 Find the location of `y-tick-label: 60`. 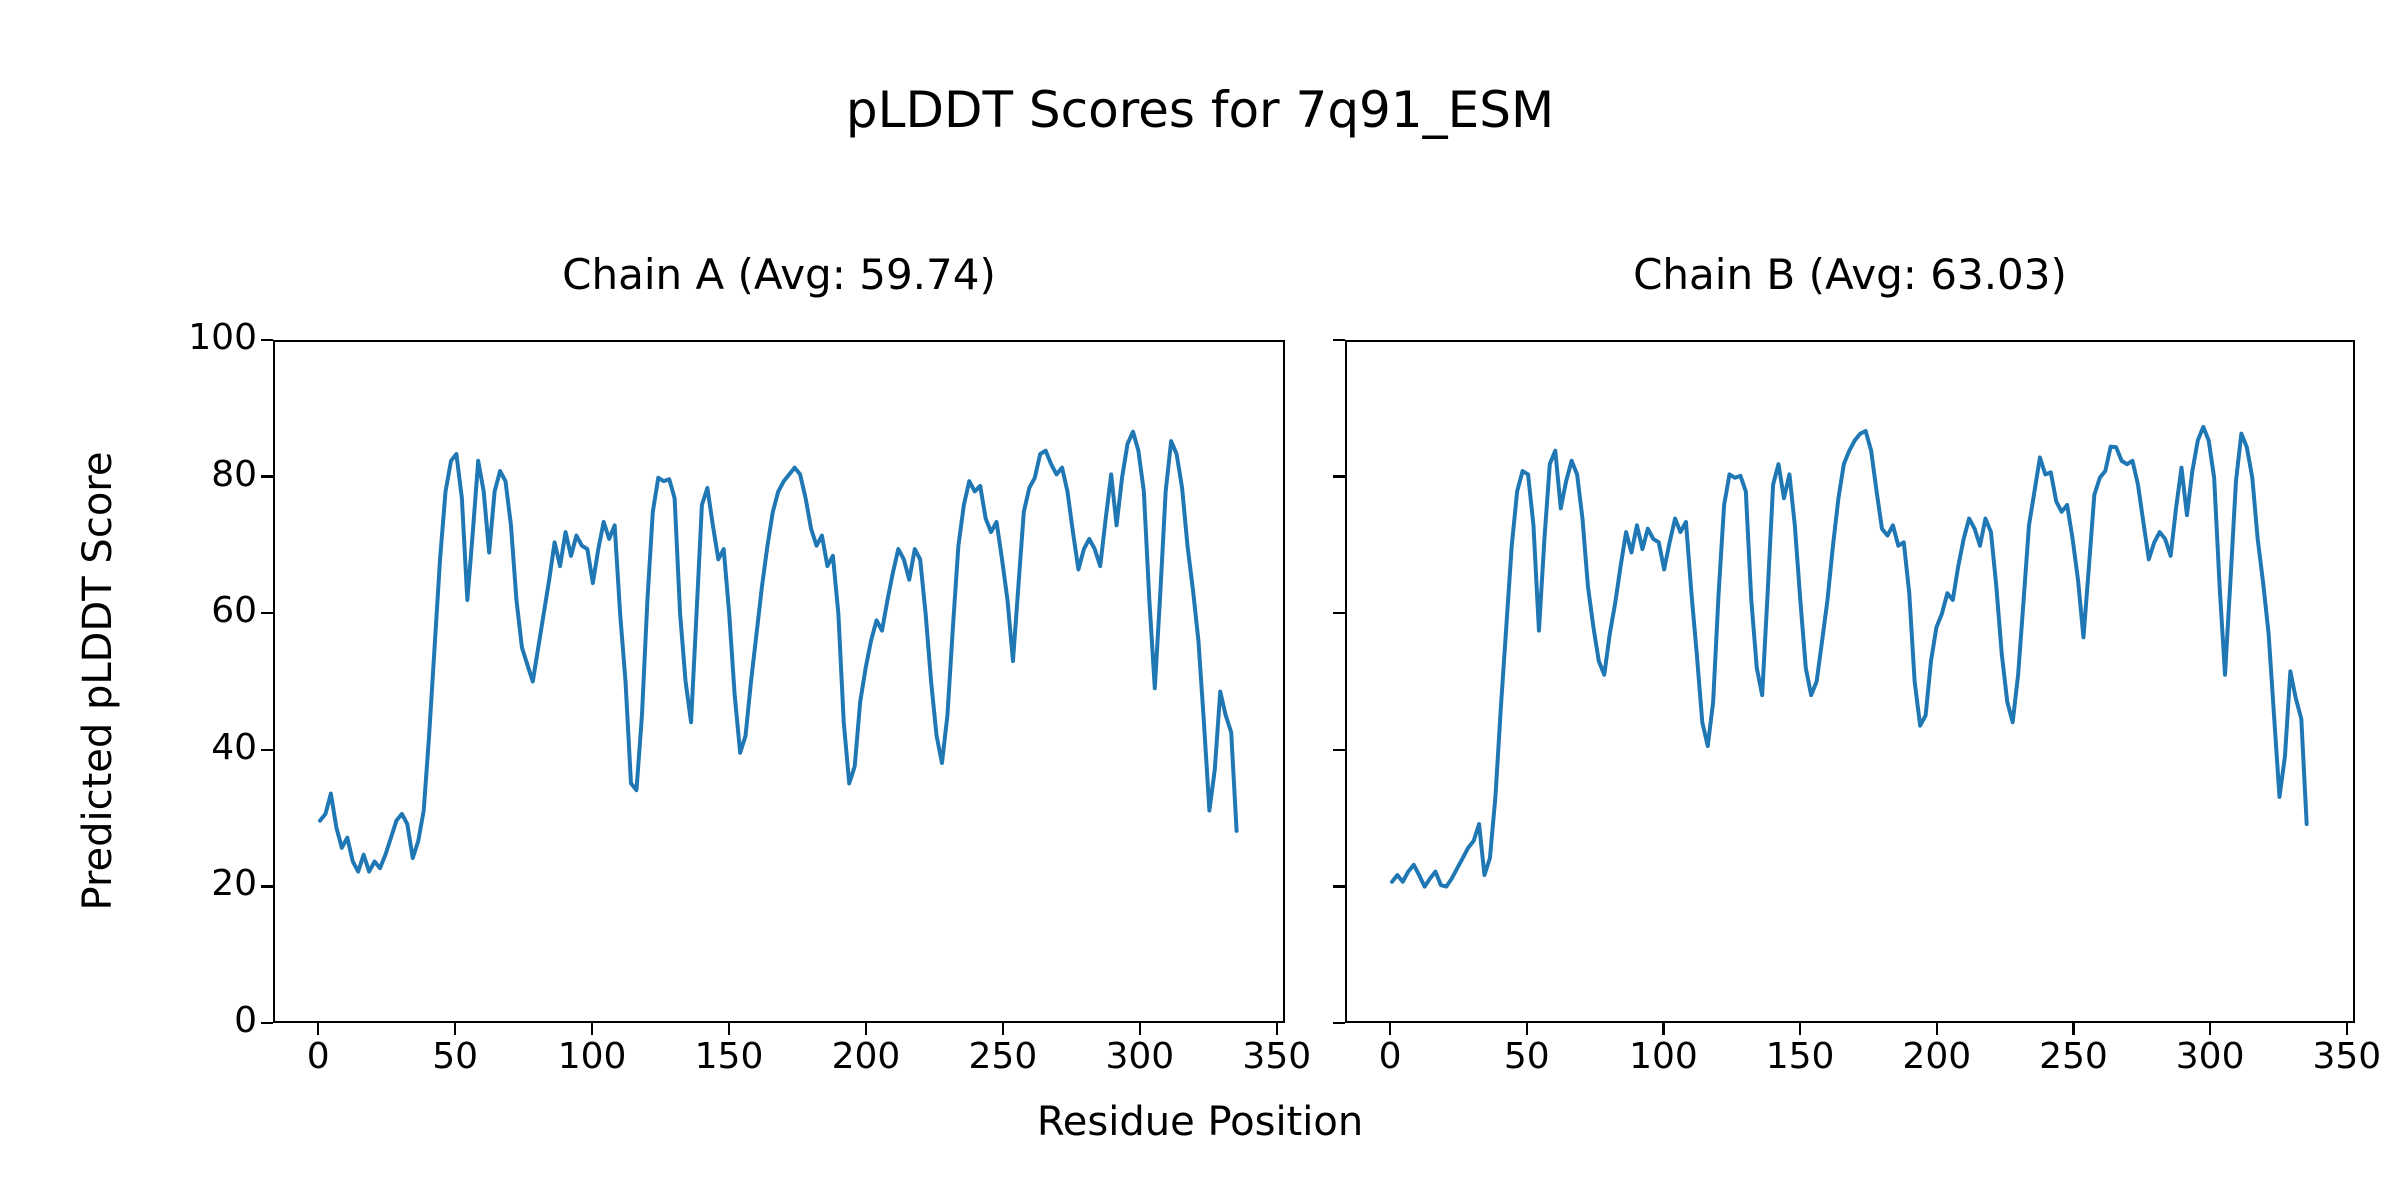

y-tick-label: 60 is located at coordinates (234, 611).